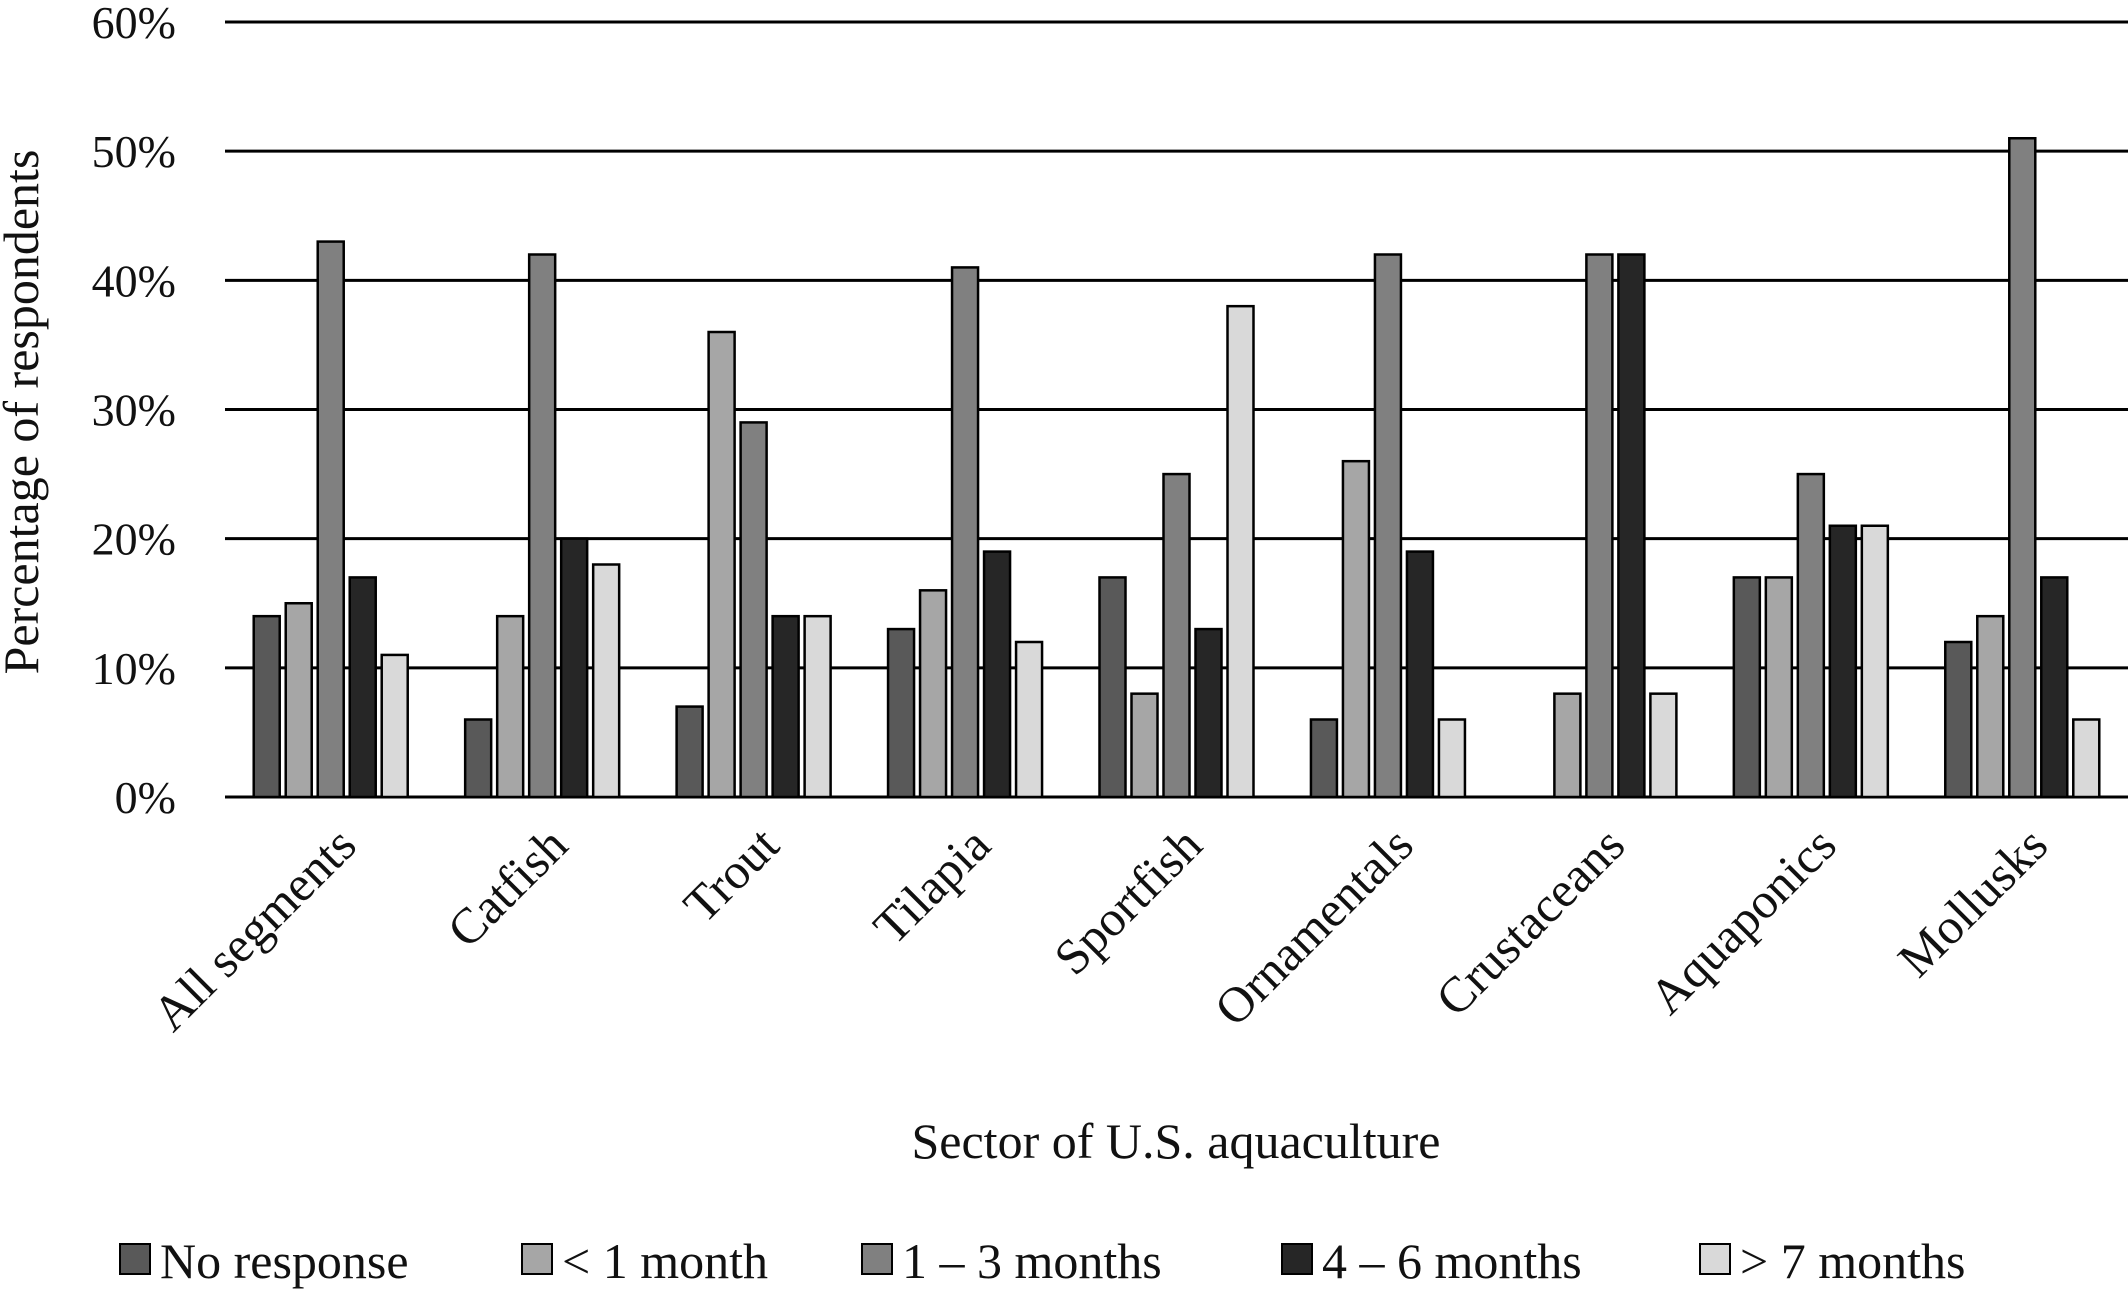 This screenshot has width=2128, height=1310. What do you see at coordinates (1742, 920) in the screenshot?
I see `category-label: Aquaponics` at bounding box center [1742, 920].